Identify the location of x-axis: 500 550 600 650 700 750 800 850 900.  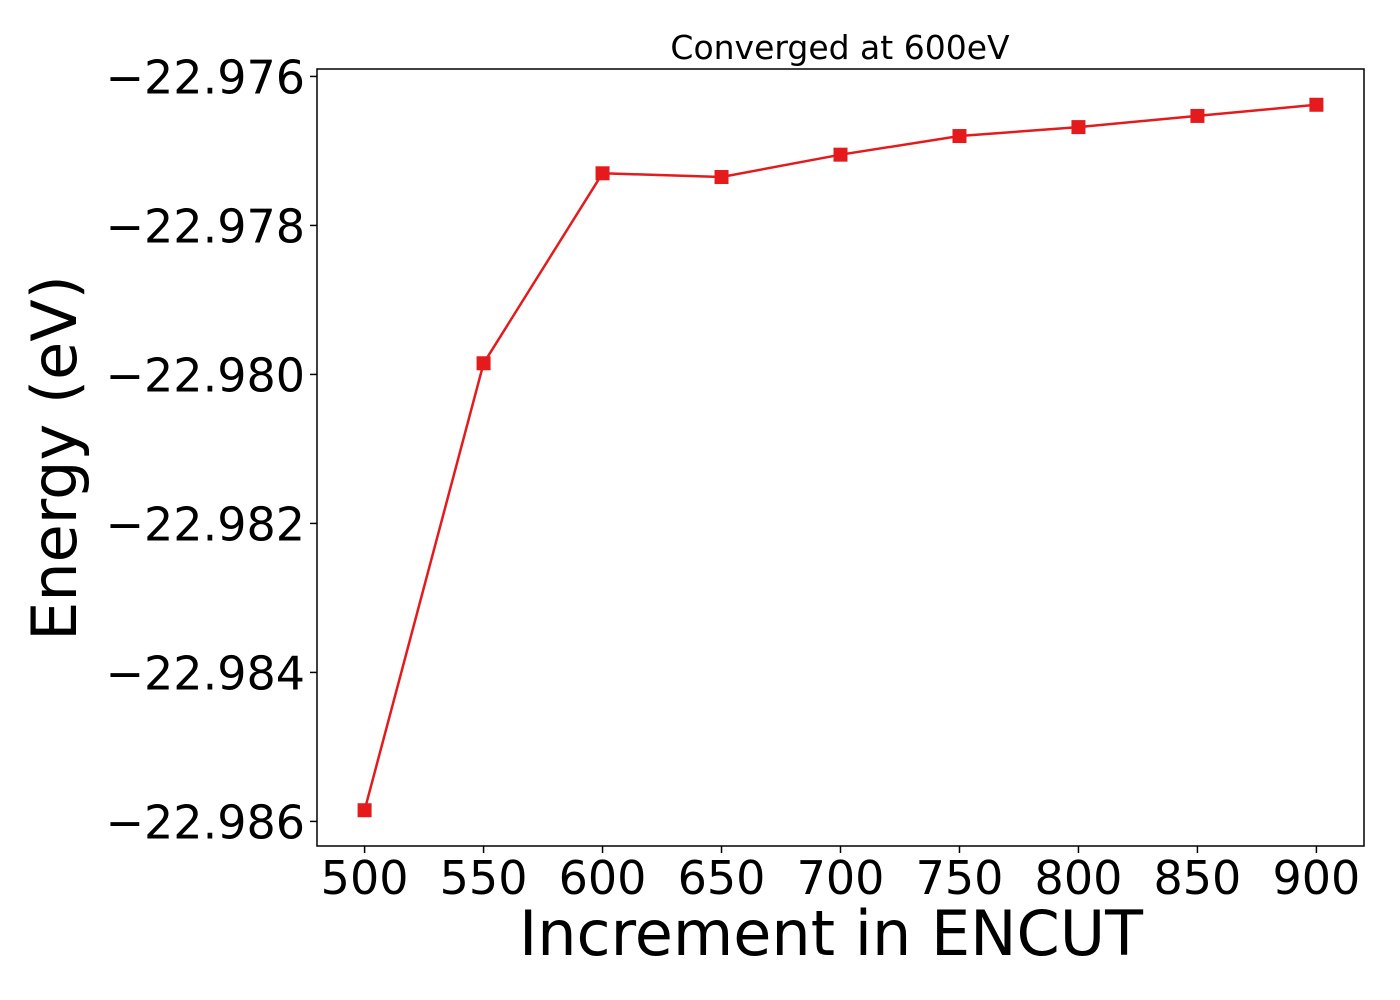
(841, 875).